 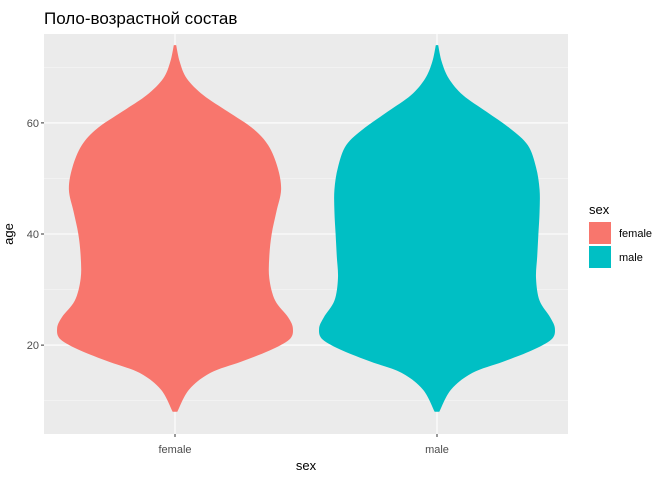 What do you see at coordinates (8, 234) in the screenshot?
I see `y-axis-title: age` at bounding box center [8, 234].